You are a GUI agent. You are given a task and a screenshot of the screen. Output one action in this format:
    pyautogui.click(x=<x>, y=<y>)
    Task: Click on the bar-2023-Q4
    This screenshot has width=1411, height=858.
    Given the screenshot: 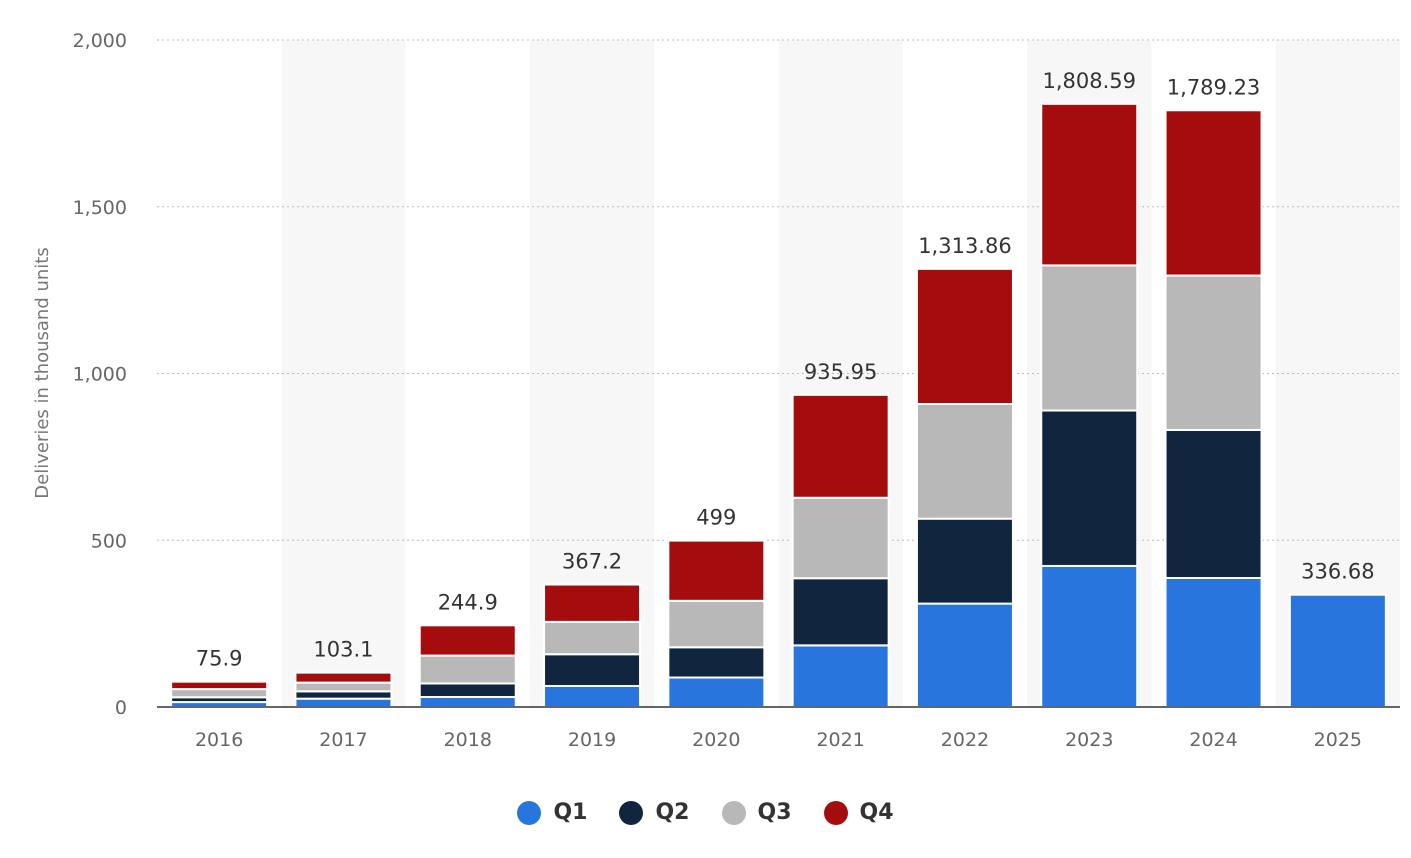 What is the action you would take?
    pyautogui.click(x=1089, y=184)
    